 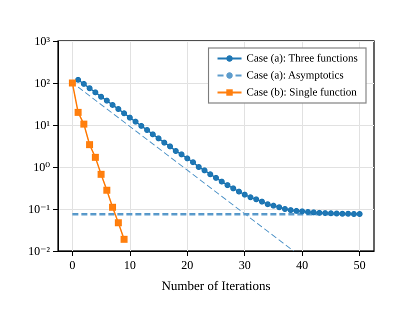 What do you see at coordinates (295, 76) in the screenshot?
I see `legend-label: Case (a): Asymptotics` at bounding box center [295, 76].